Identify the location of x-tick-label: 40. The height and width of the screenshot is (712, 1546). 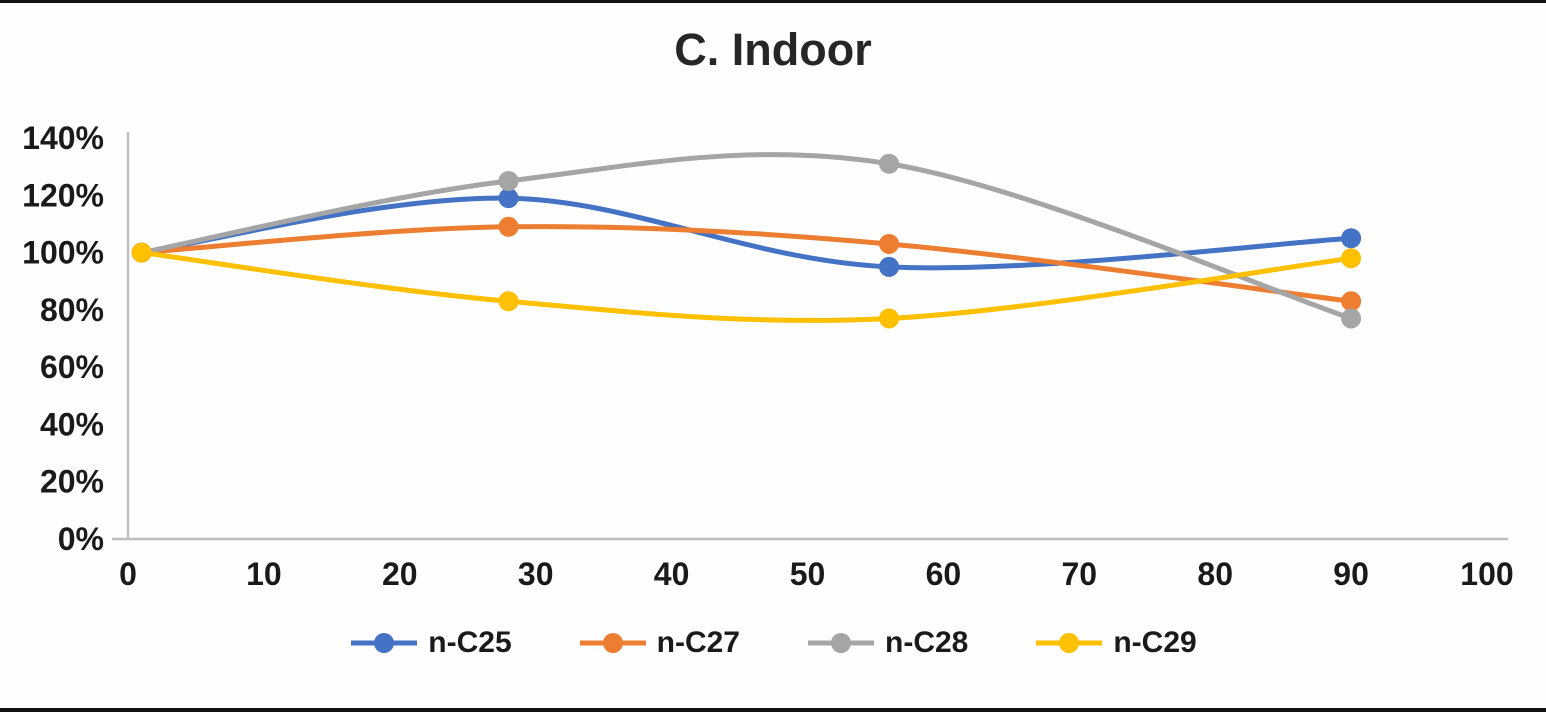
(672, 574).